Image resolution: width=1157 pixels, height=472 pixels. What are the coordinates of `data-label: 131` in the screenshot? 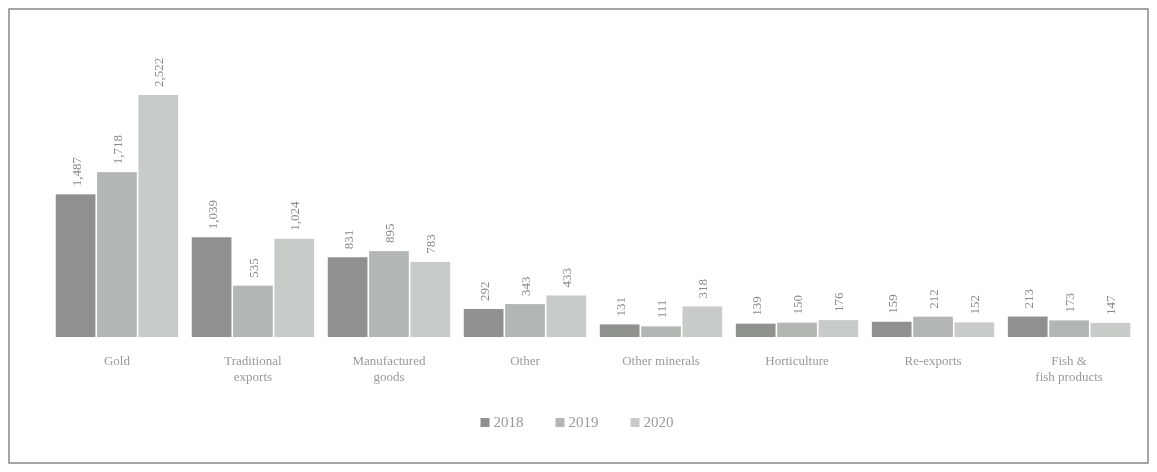 It's located at (620, 306).